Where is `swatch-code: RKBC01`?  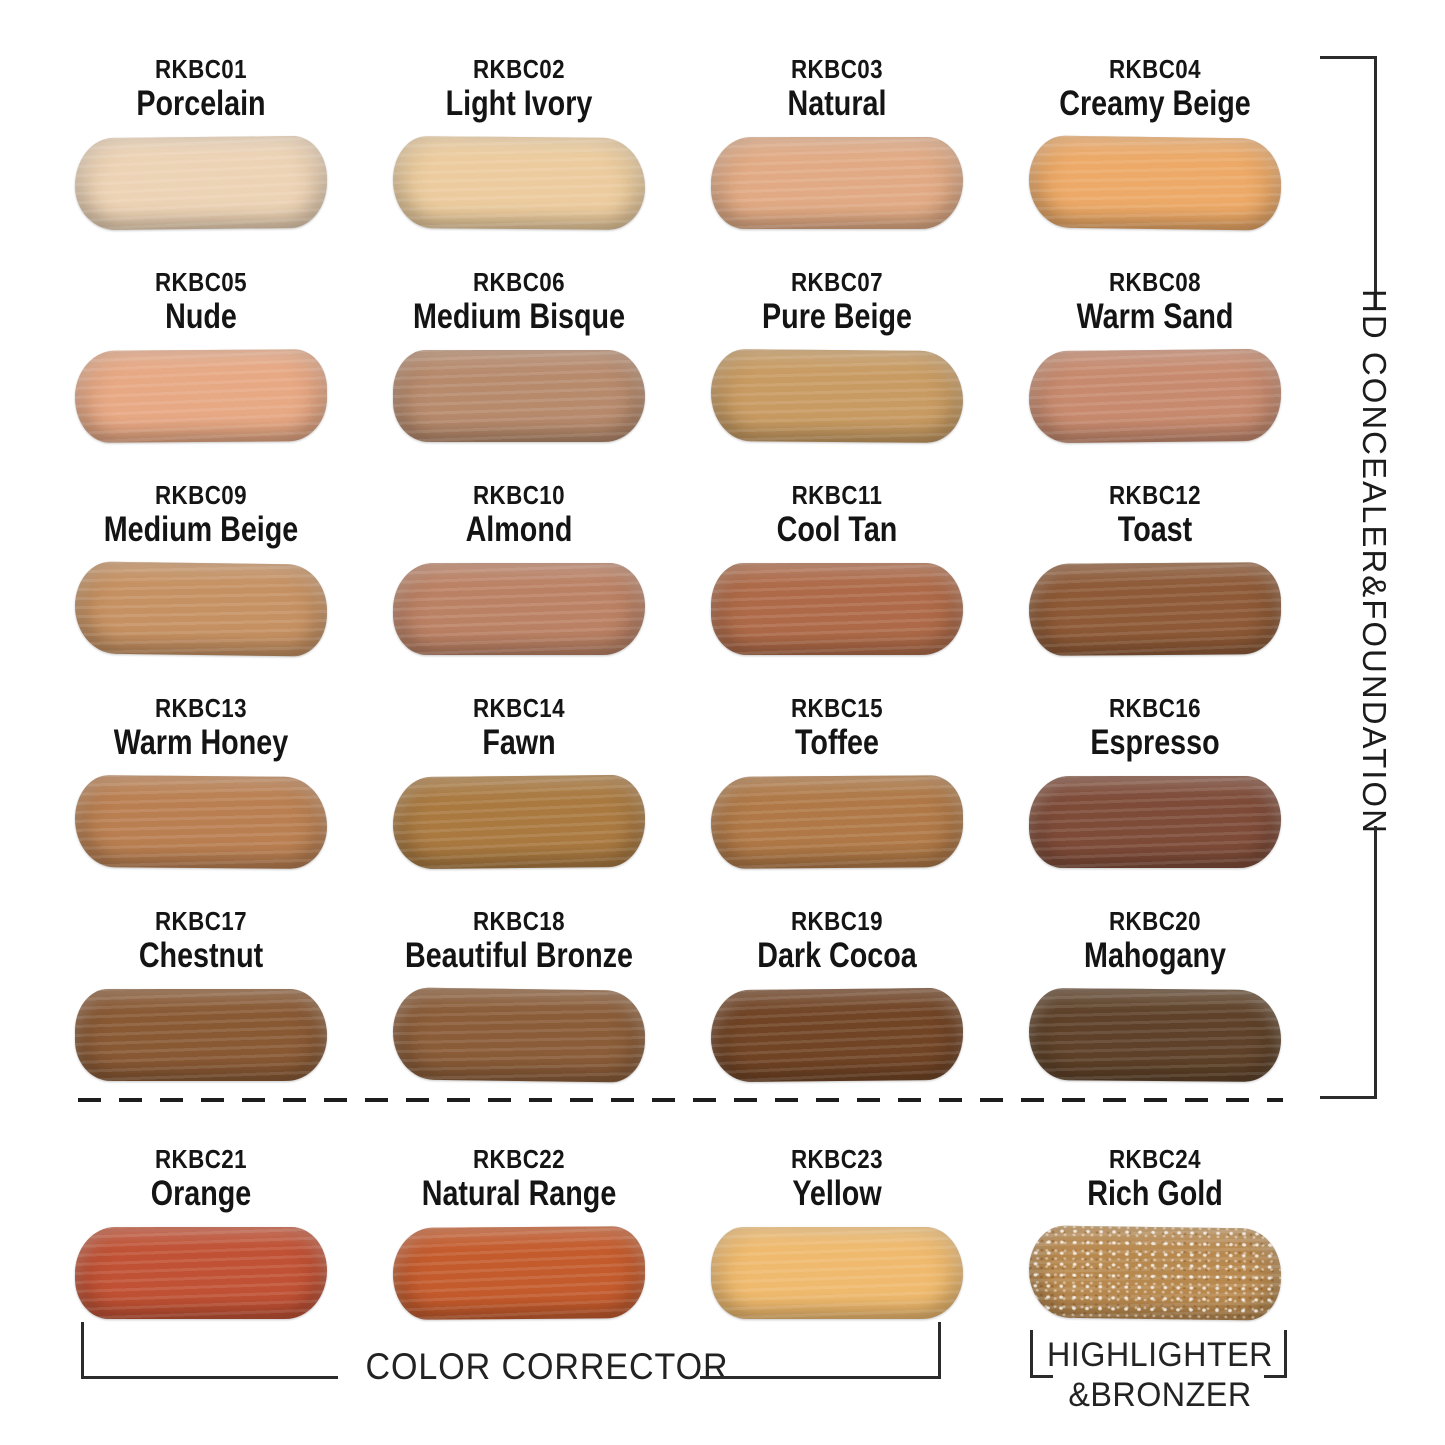
swatch-code: RKBC01 is located at coordinates (201, 69).